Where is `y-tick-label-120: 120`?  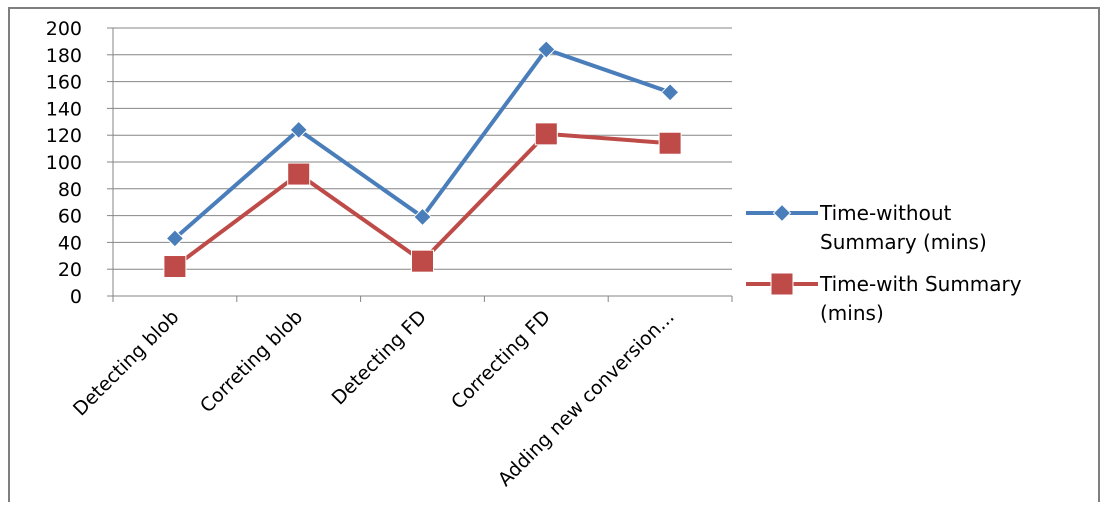
y-tick-label-120: 120 is located at coordinates (64, 136).